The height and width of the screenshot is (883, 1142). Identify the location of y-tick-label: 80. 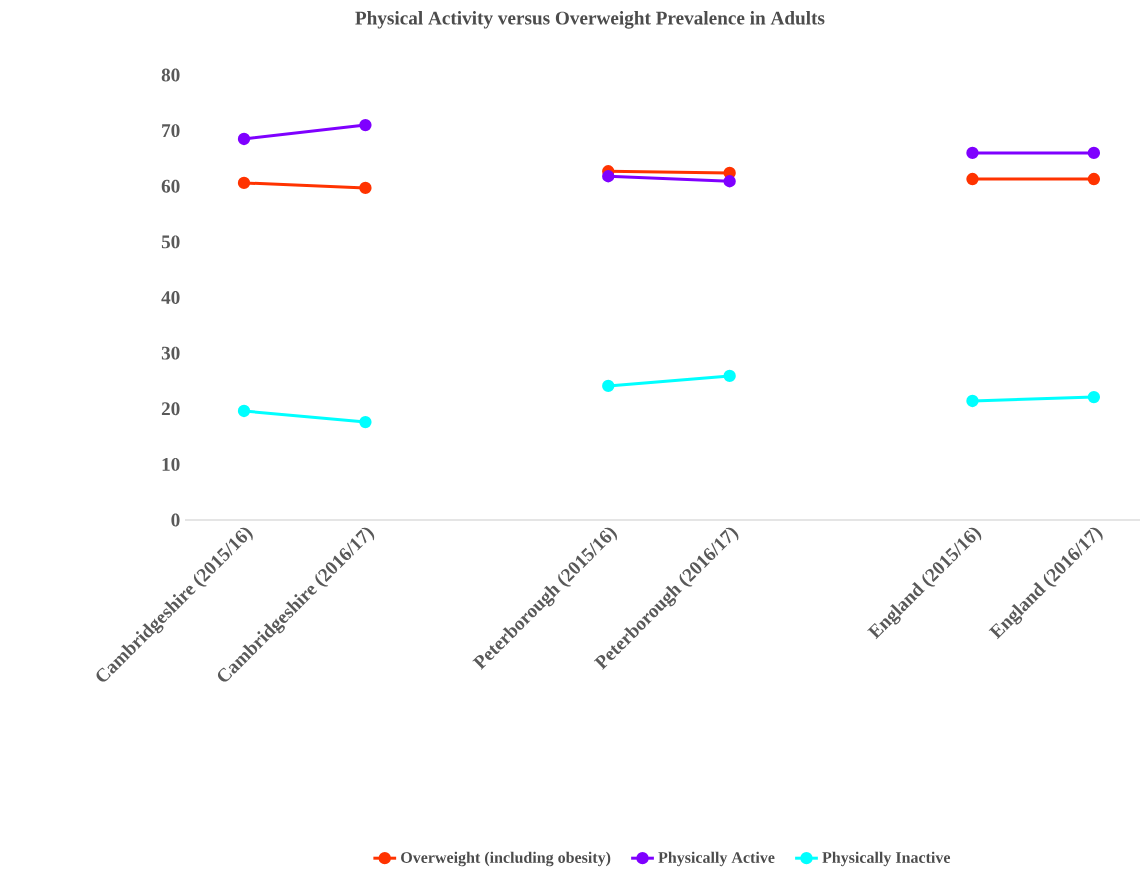
(170, 75).